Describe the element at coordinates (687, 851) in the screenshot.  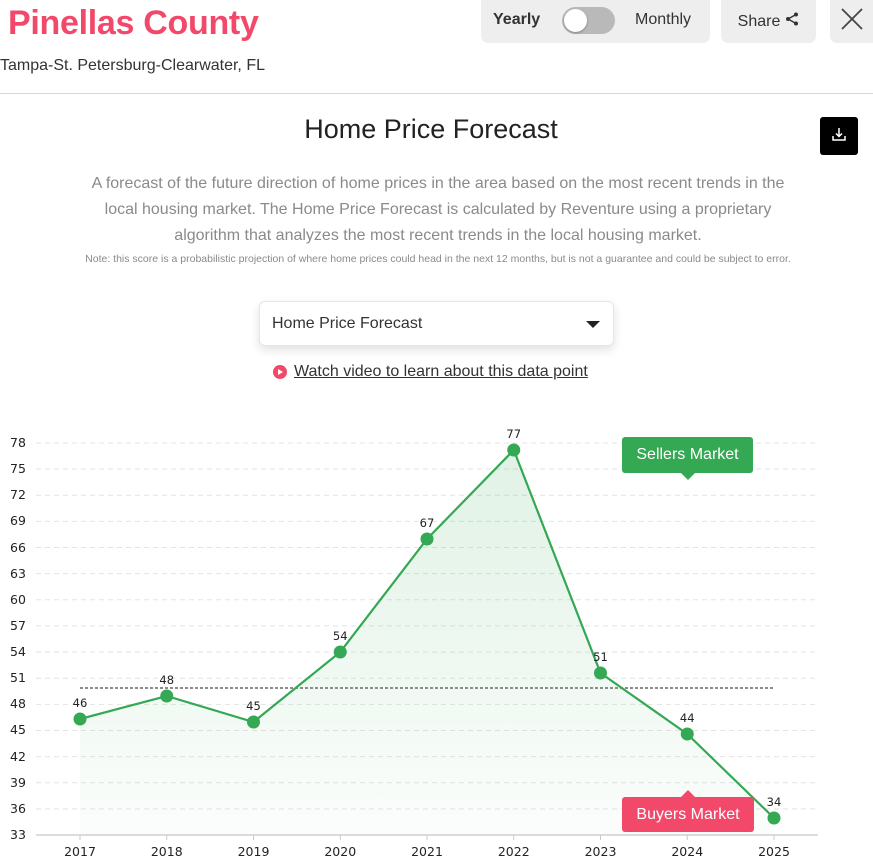
I see `x-axis-tick: 2024` at that location.